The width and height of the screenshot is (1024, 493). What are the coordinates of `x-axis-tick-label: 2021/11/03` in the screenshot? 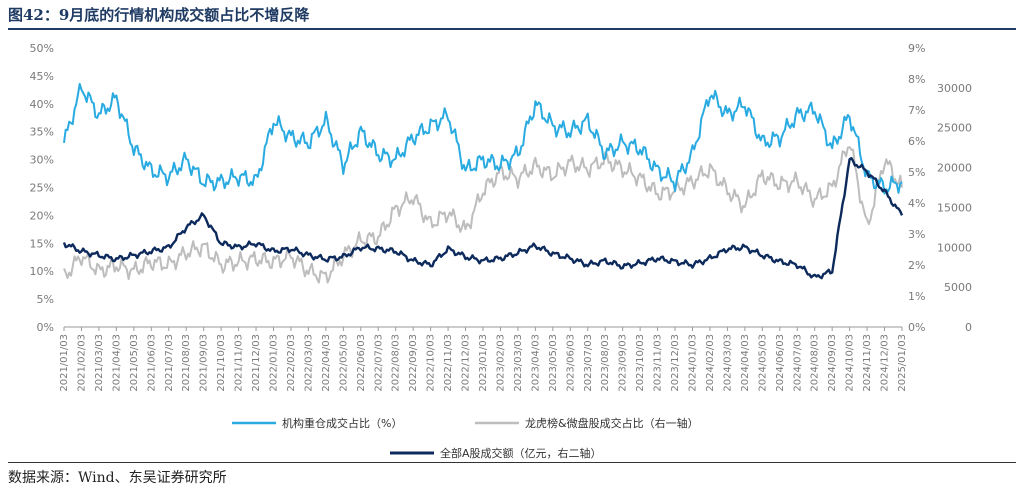 It's located at (239, 363).